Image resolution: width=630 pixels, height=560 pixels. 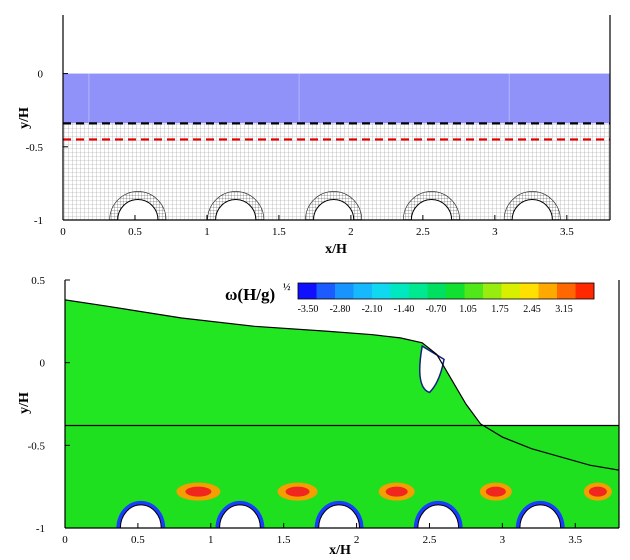 I want to click on bottom-breaking-wave-void, so click(x=432, y=369).